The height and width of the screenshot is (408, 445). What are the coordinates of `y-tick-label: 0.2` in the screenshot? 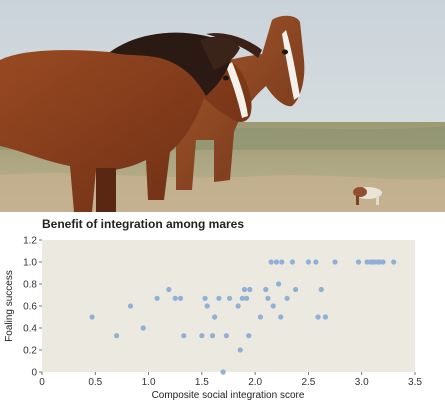 It's located at (30, 351).